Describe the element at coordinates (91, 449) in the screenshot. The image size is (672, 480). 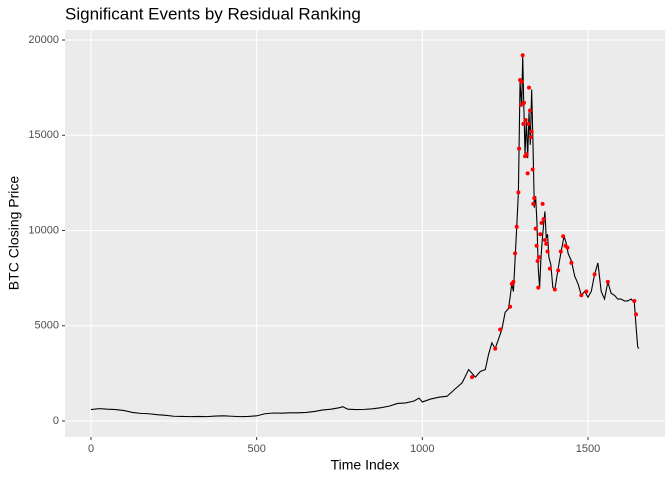
I see `x-tick-label: 0` at that location.